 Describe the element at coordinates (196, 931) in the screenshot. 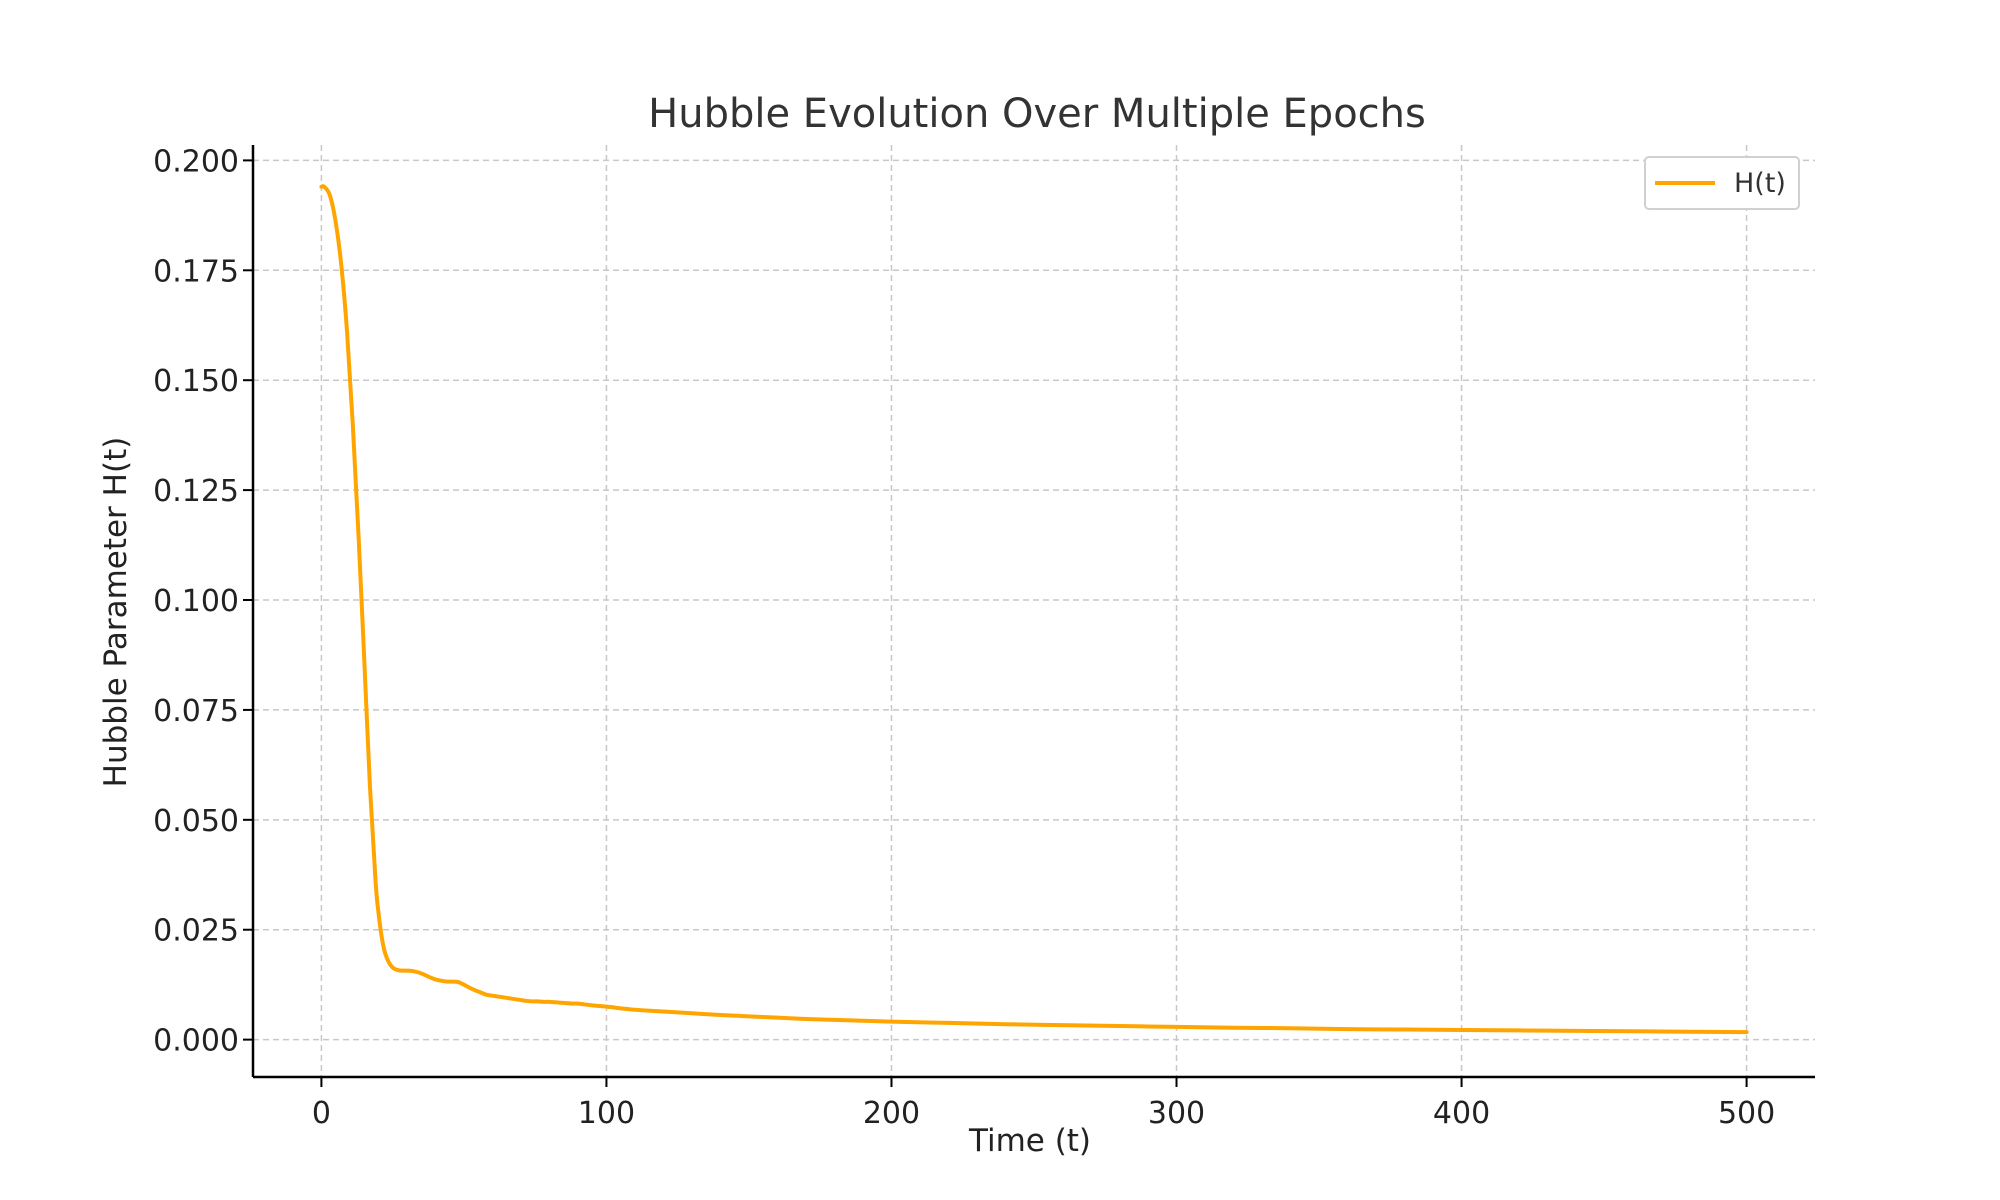

I see `y-tick-label: 0.025` at that location.